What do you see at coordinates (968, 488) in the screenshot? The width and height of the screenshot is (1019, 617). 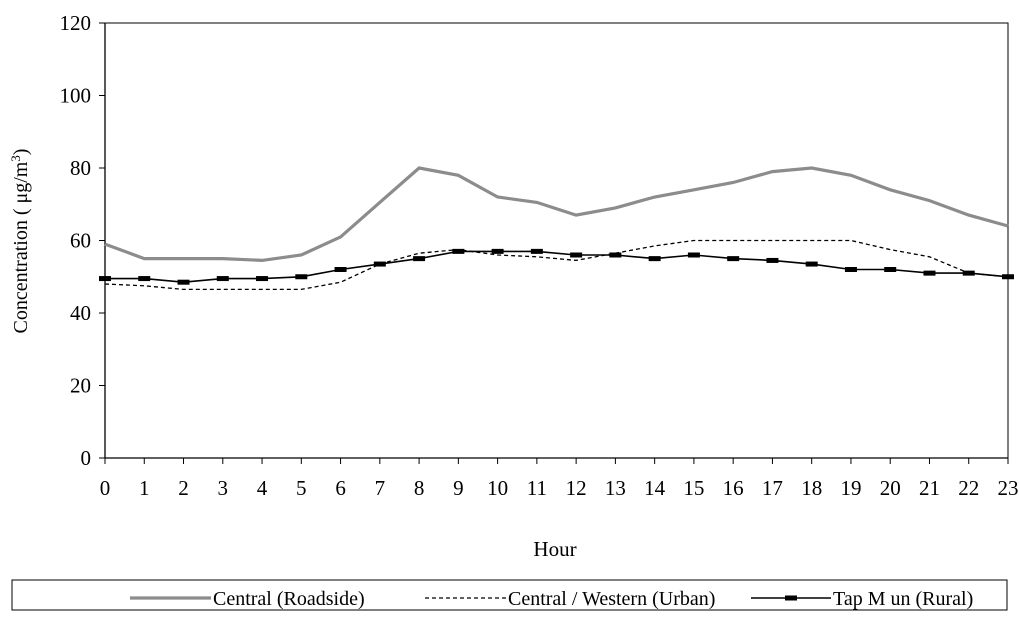 I see `x-tick-label: 22` at bounding box center [968, 488].